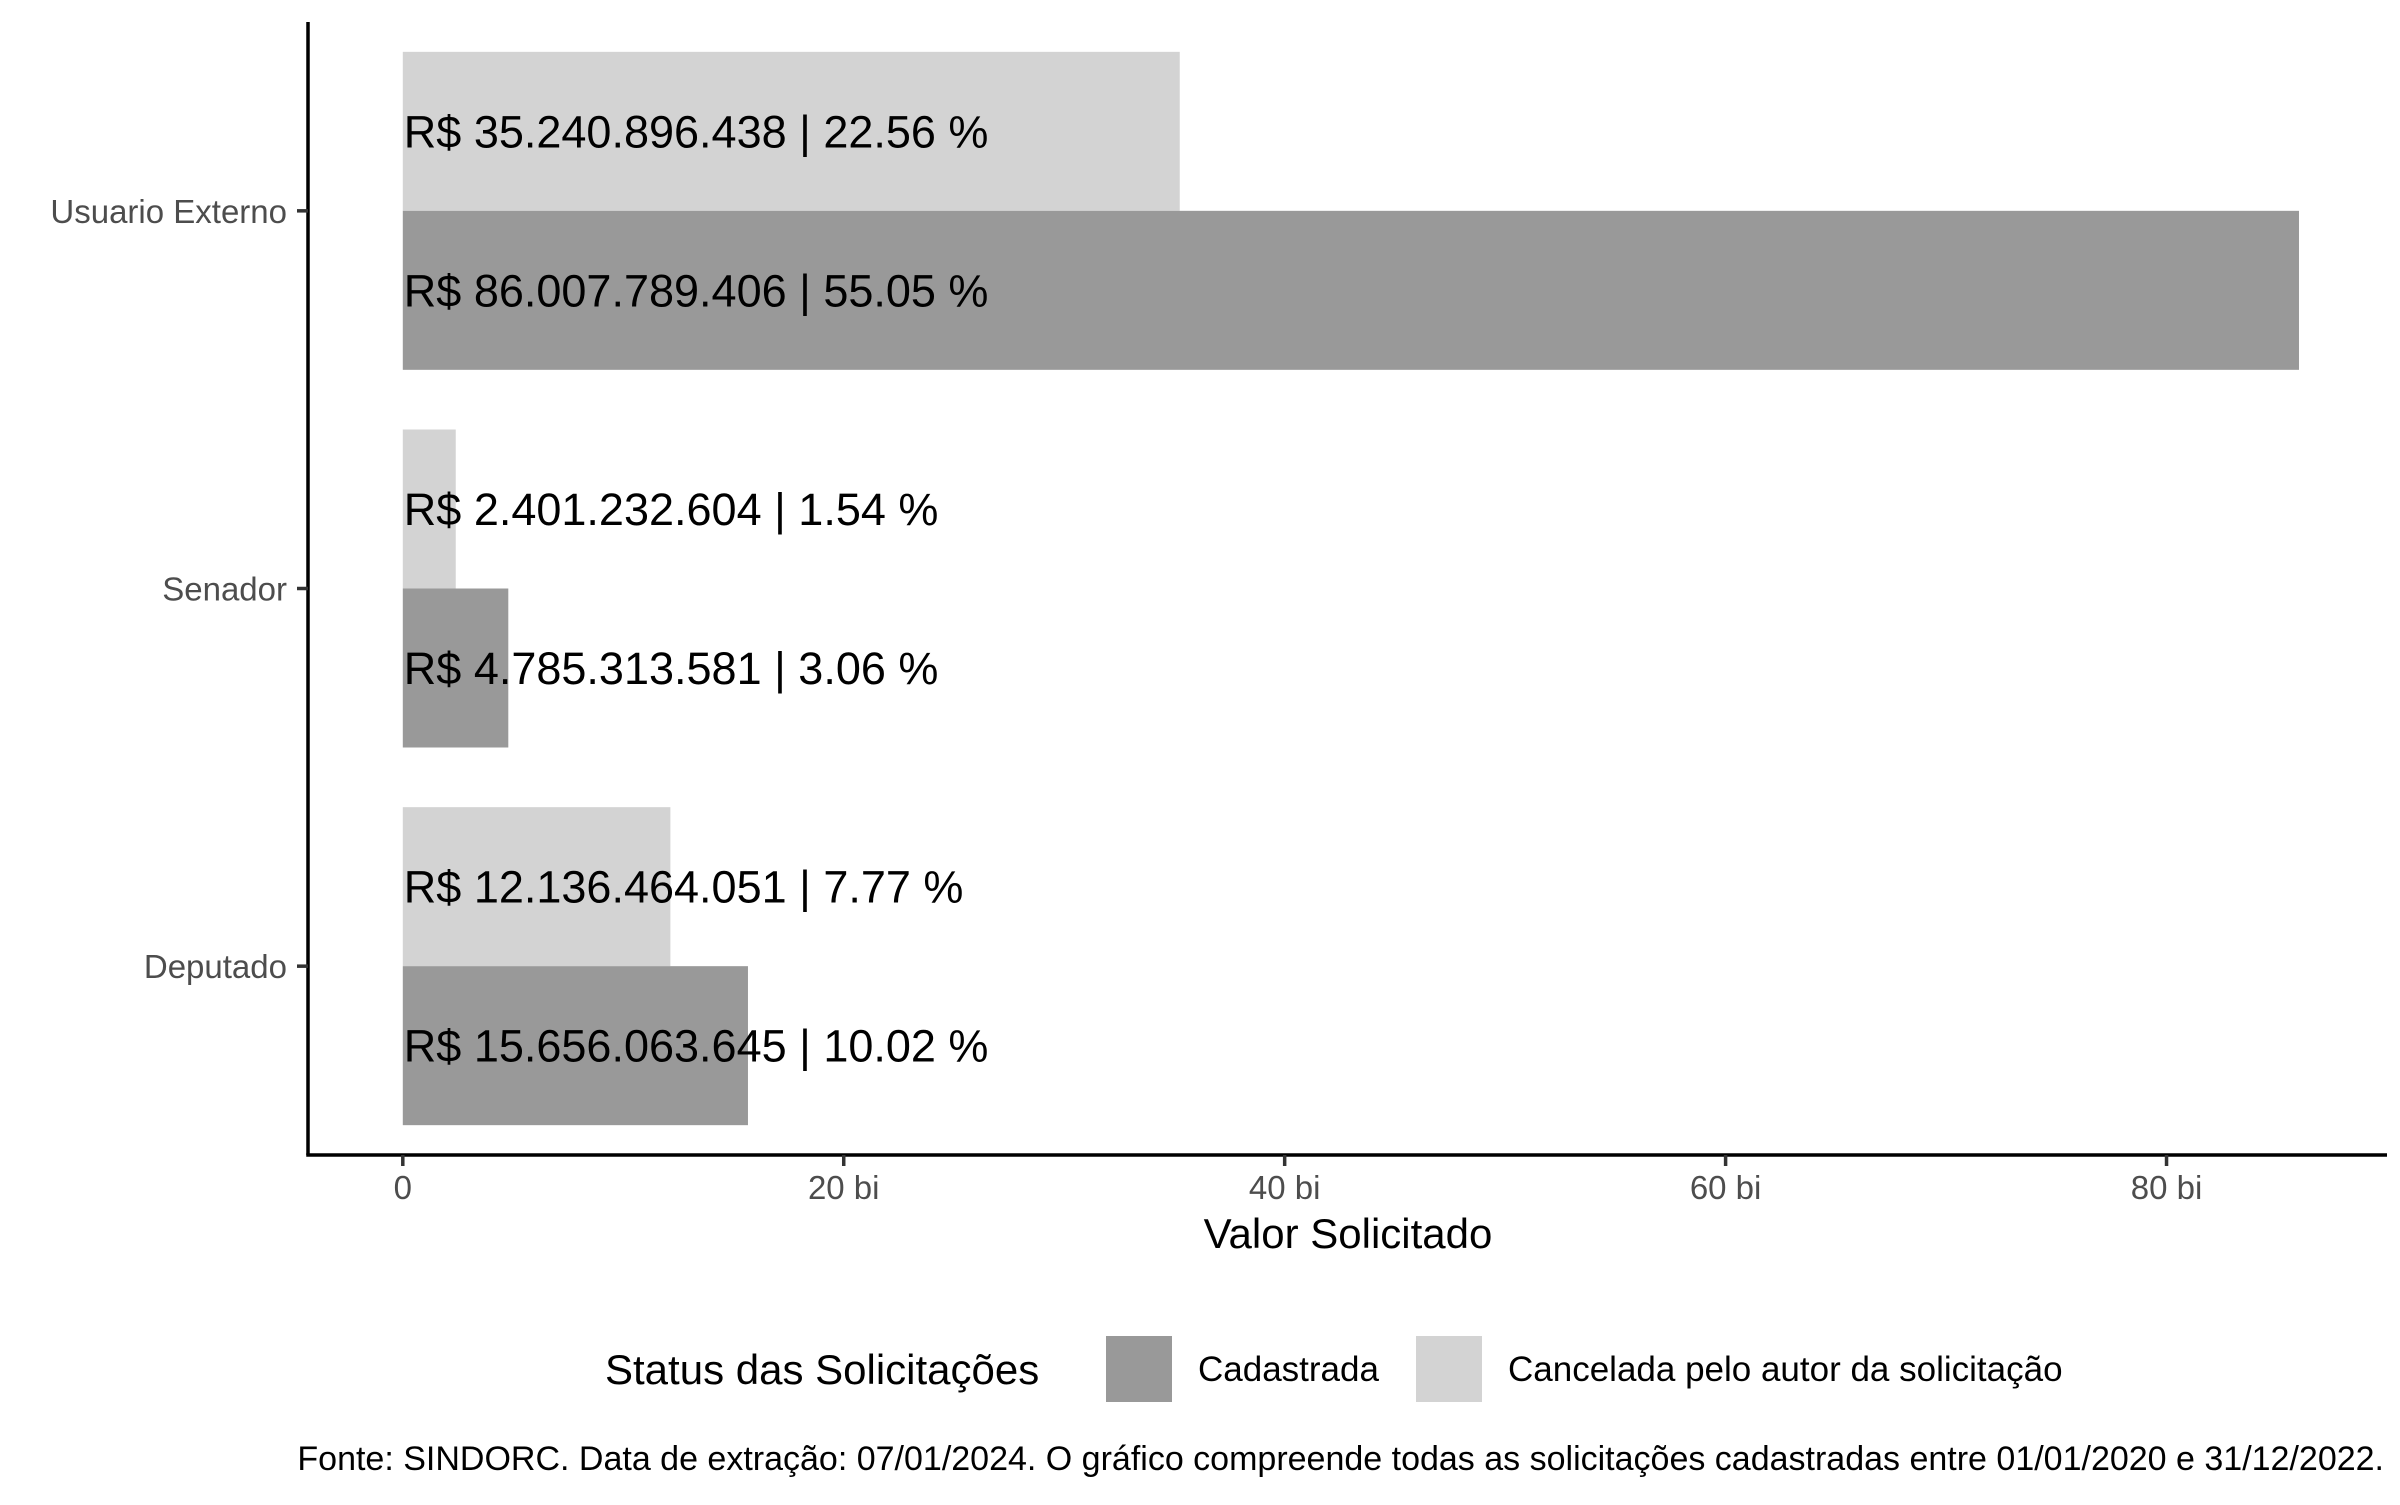 This screenshot has width=2400, height=1505. What do you see at coordinates (844, 1187) in the screenshot?
I see `x-tick-label-1: 20 bi` at bounding box center [844, 1187].